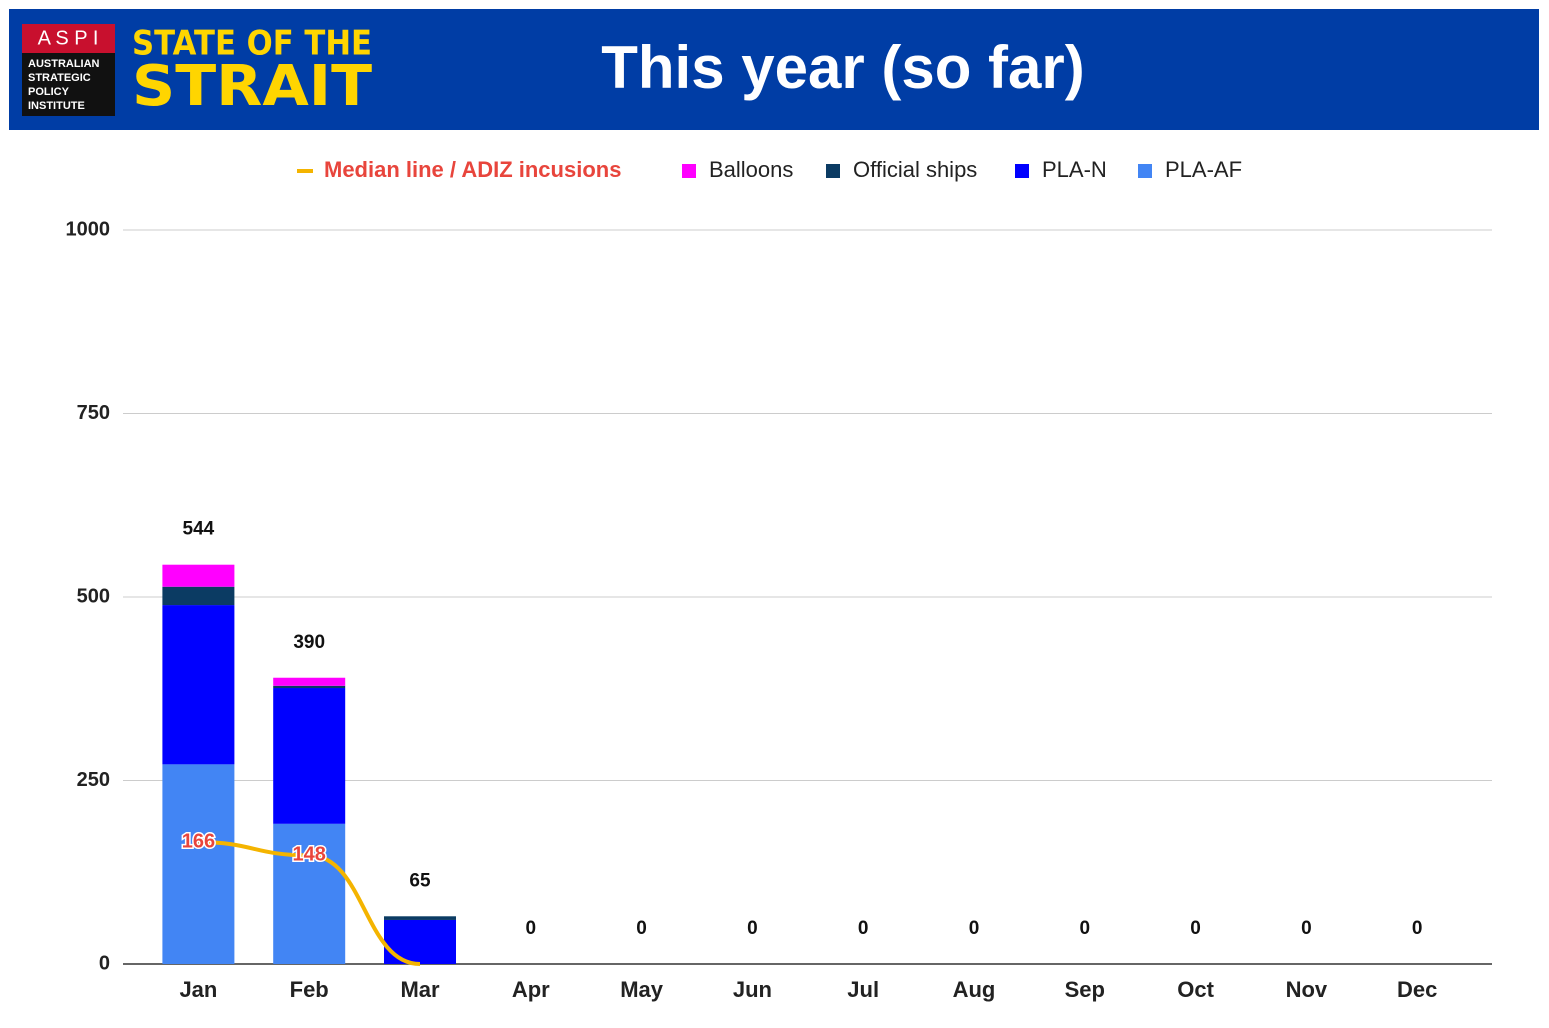  What do you see at coordinates (309, 642) in the screenshot?
I see `total-label: 390` at bounding box center [309, 642].